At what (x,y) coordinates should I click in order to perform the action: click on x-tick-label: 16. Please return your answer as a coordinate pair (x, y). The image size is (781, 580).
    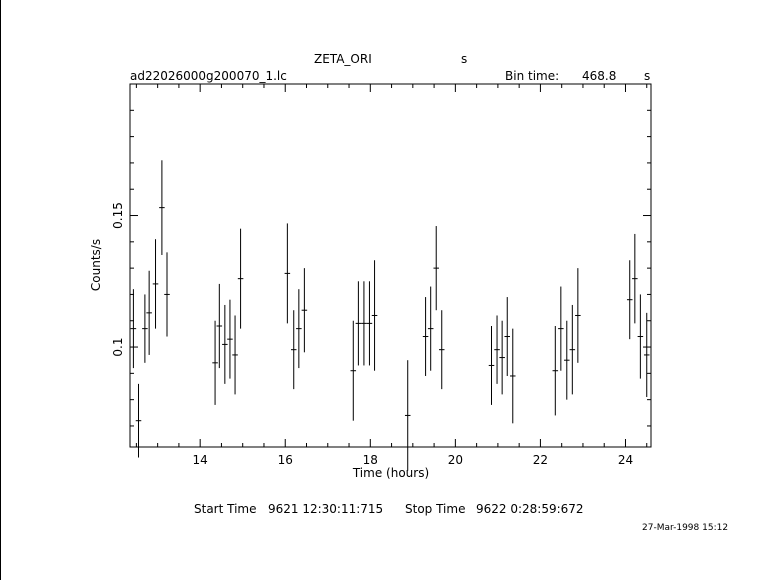
    Looking at the image, I should click on (285, 460).